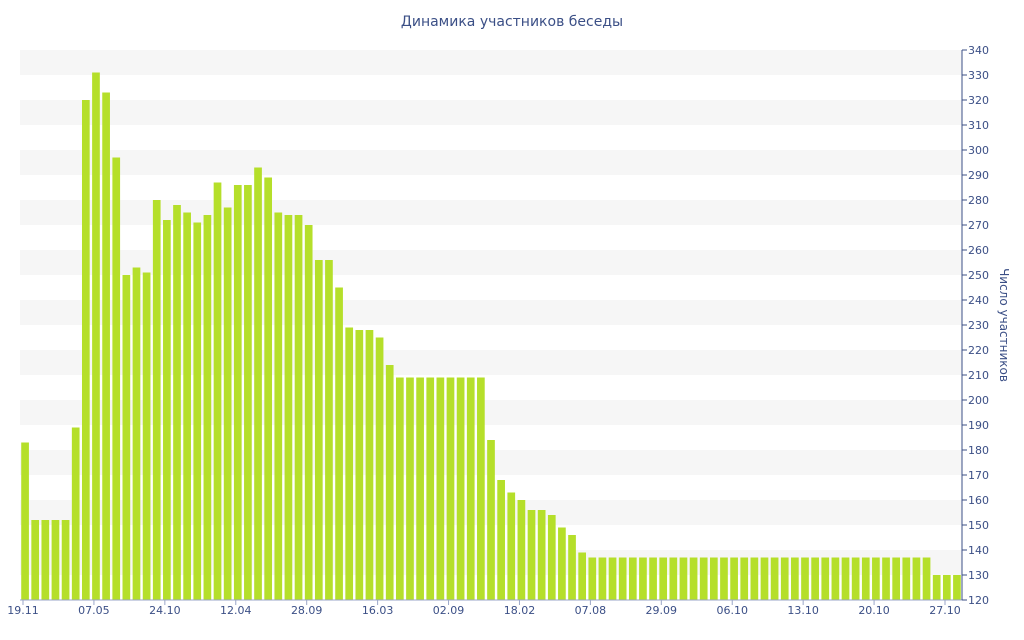  I want to click on y-tick-label: 260, so click(978, 250).